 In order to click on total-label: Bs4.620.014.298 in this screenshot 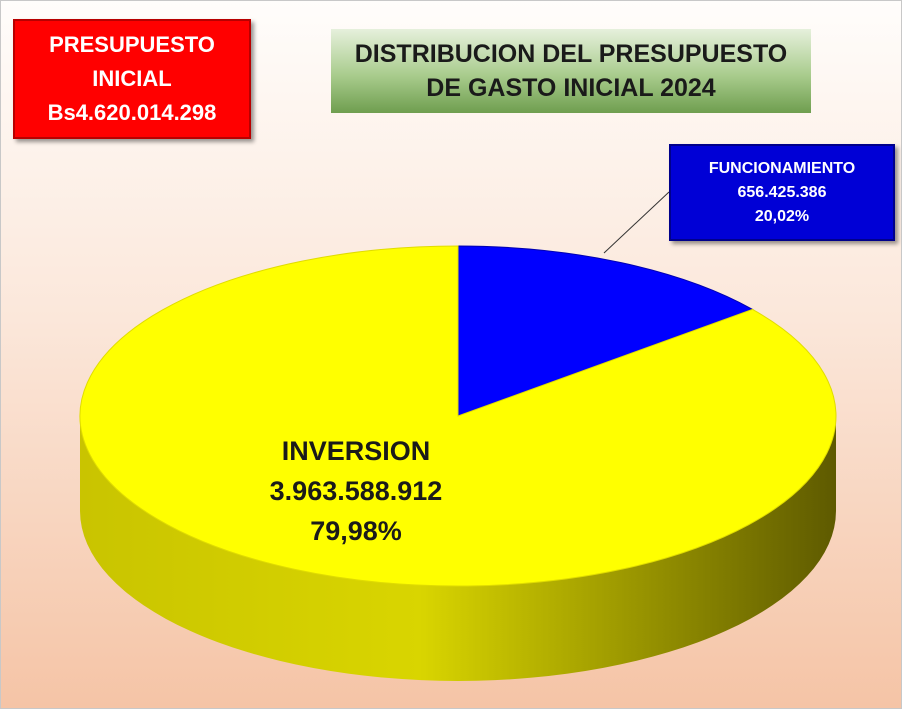, I will do `click(132, 112)`.